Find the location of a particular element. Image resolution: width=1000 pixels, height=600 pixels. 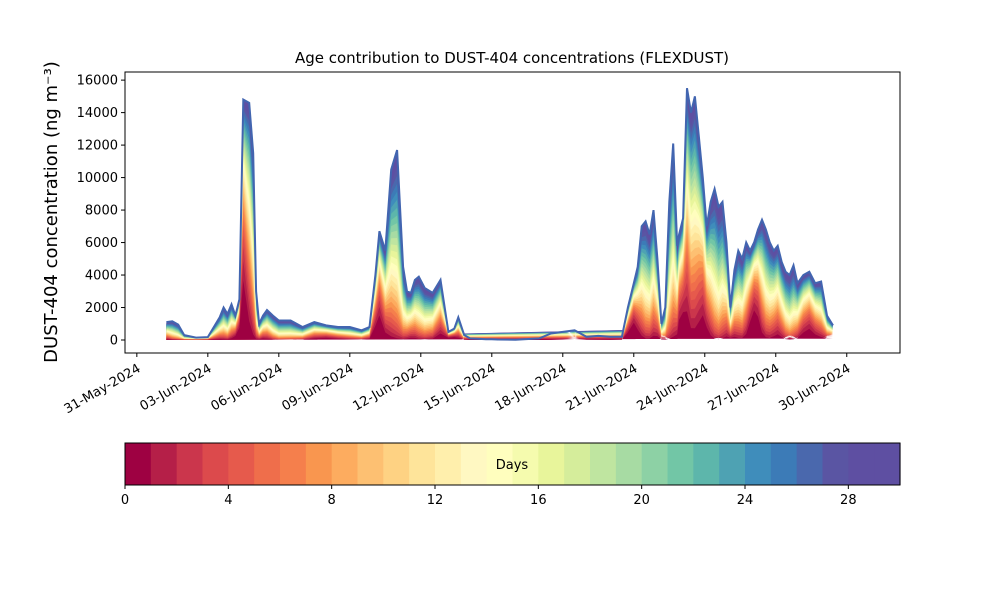

x-tick-label: 09-Jun-2024 is located at coordinates (318, 387).